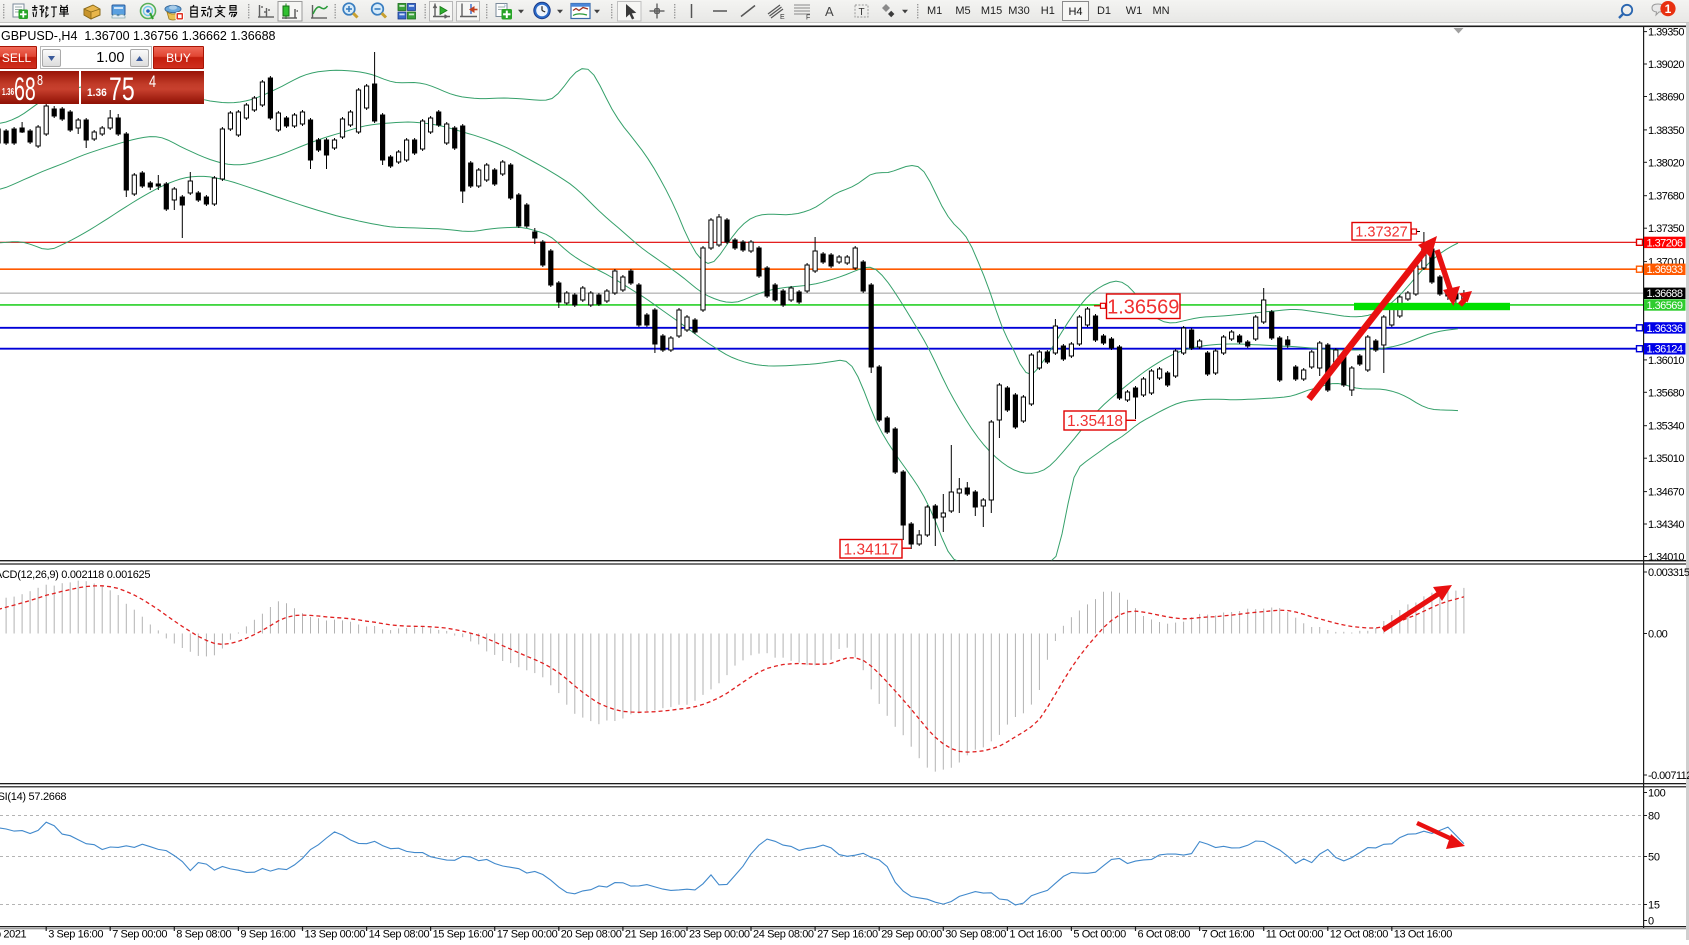 This screenshot has width=1689, height=945. Describe the element at coordinates (1666, 131) in the screenshot. I see `svg-text: 1.38350` at that location.